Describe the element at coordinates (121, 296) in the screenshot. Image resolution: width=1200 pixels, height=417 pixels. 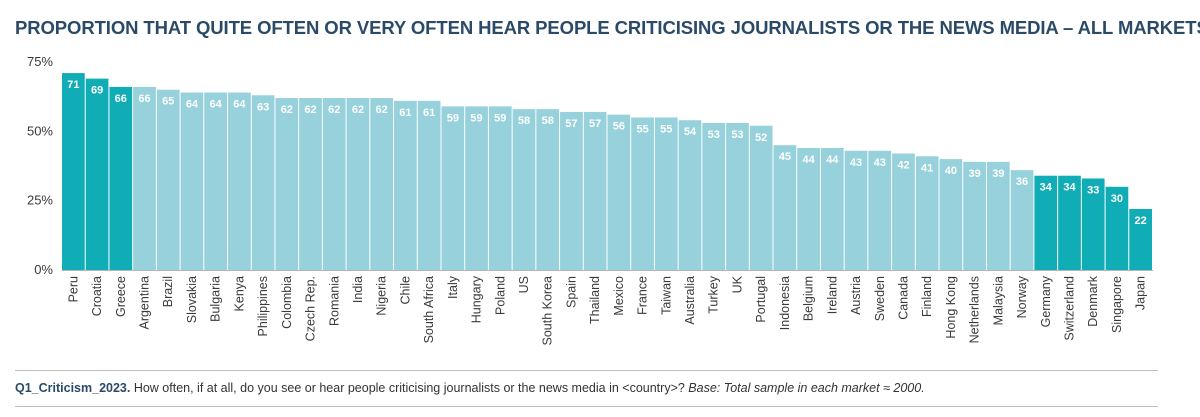
I see `x-tick-label: Greece` at that location.